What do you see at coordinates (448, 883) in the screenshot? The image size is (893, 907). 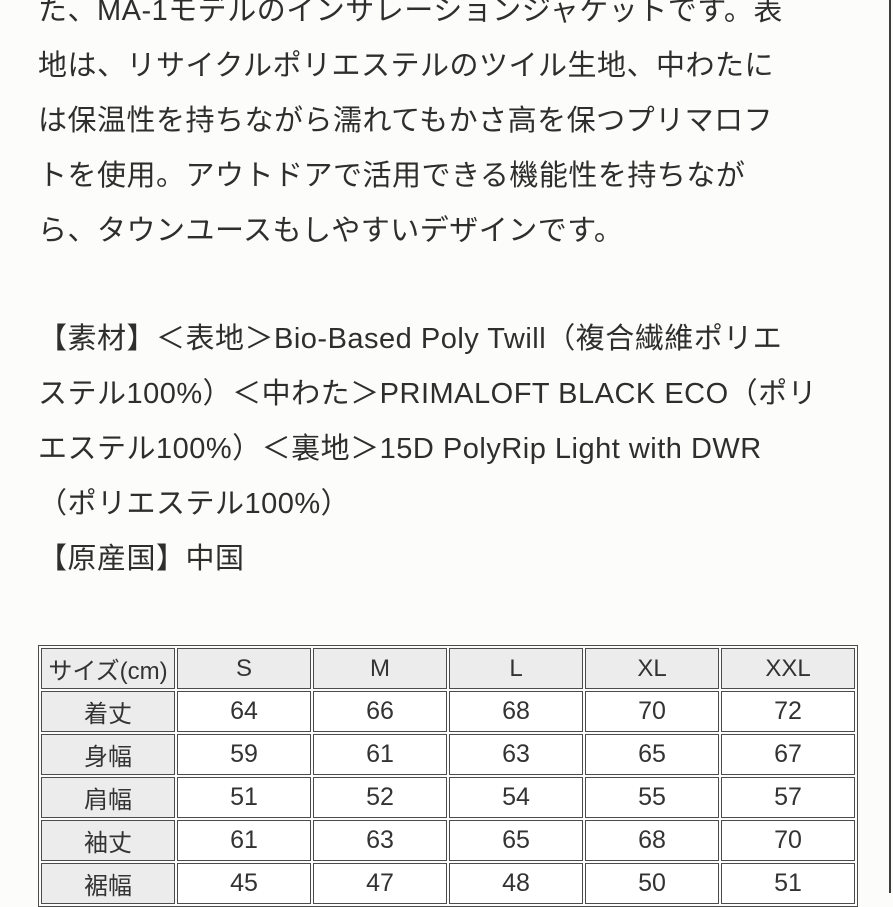 I see `size-table-row: 裾幅 45 47 48 50 51` at bounding box center [448, 883].